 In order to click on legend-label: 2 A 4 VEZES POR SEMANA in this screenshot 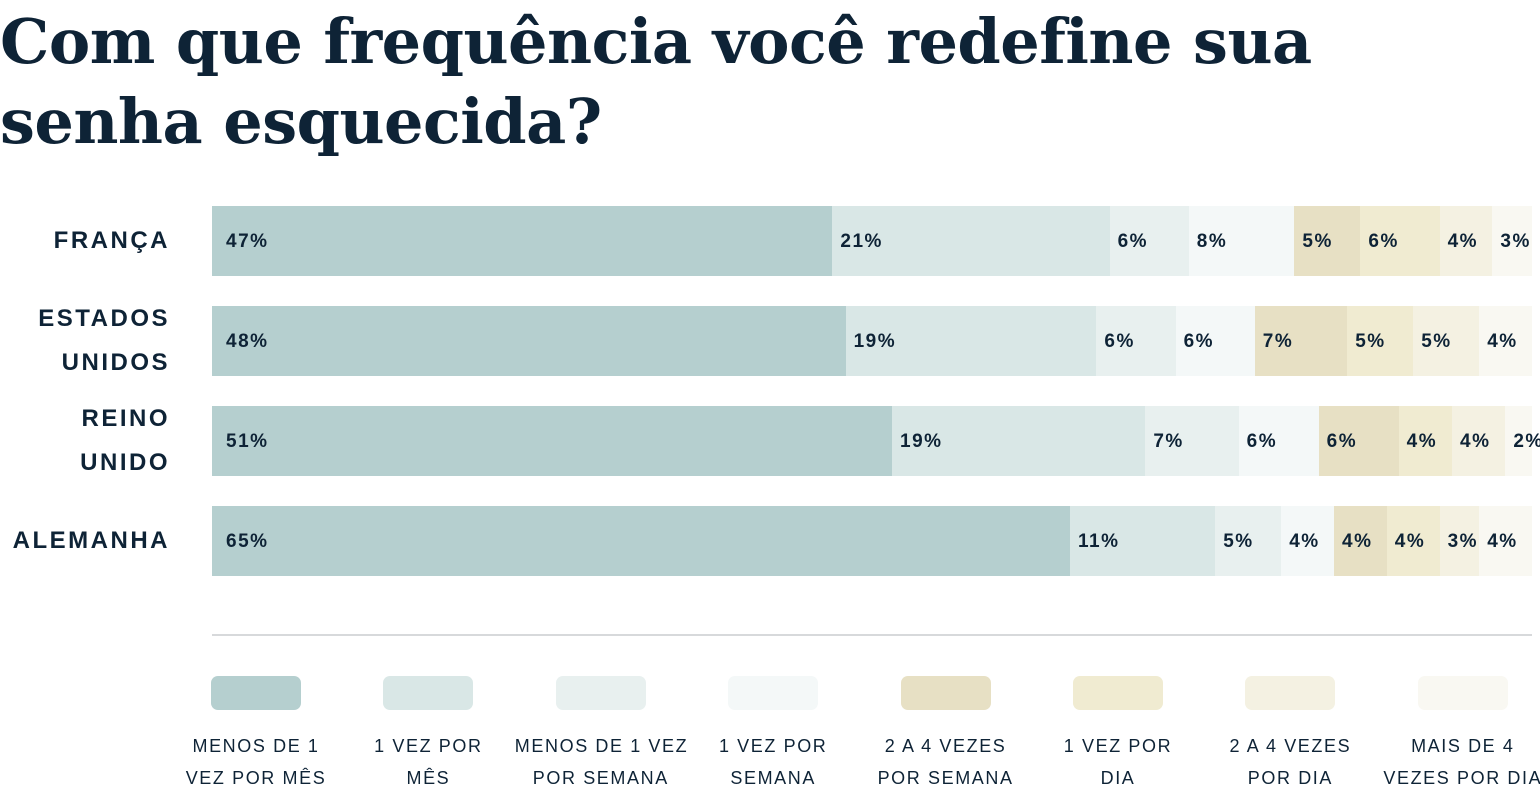, I will do `click(945, 762)`.